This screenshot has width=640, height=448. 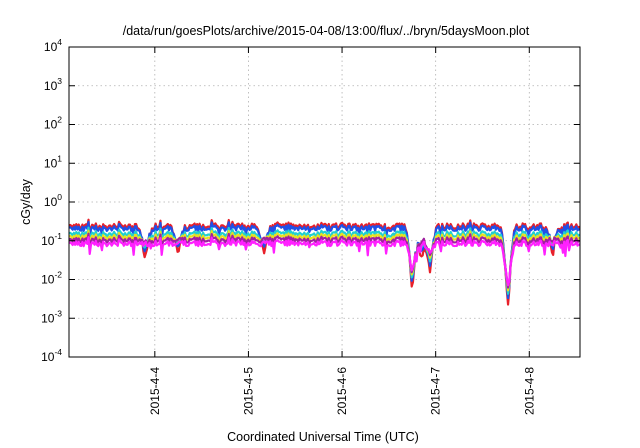 What do you see at coordinates (51, 355) in the screenshot?
I see `y-tick-label: 10⁻⁴` at bounding box center [51, 355].